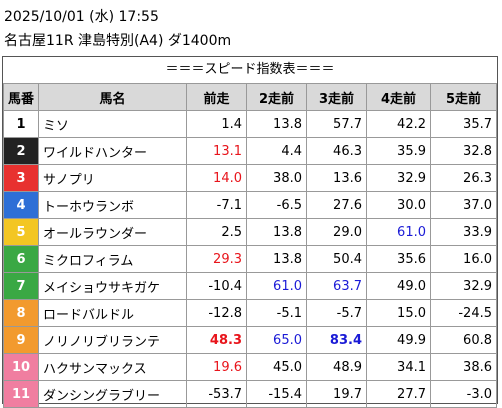 The image size is (502, 408). I want to click on horse-name: ワイルドハンター, so click(112, 151).